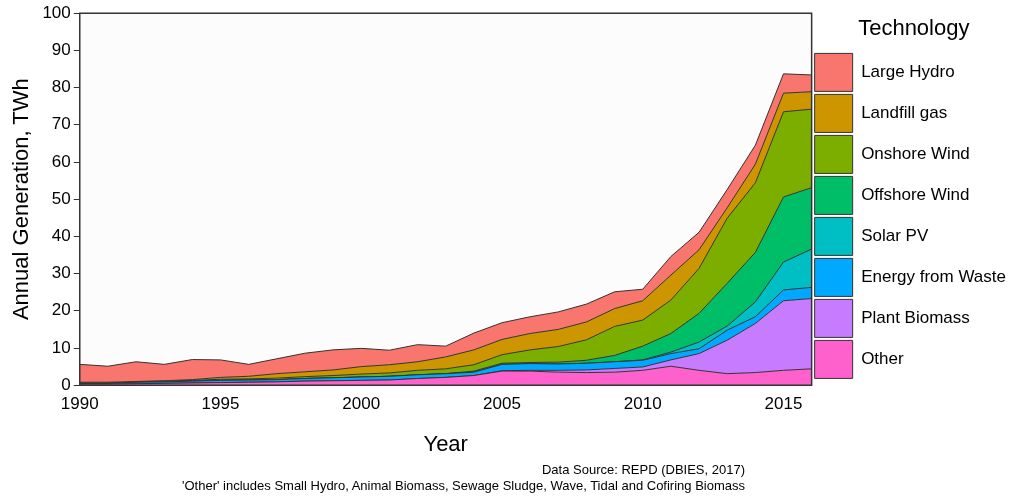  Describe the element at coordinates (61, 310) in the screenshot. I see `y-tick-label: 20` at that location.